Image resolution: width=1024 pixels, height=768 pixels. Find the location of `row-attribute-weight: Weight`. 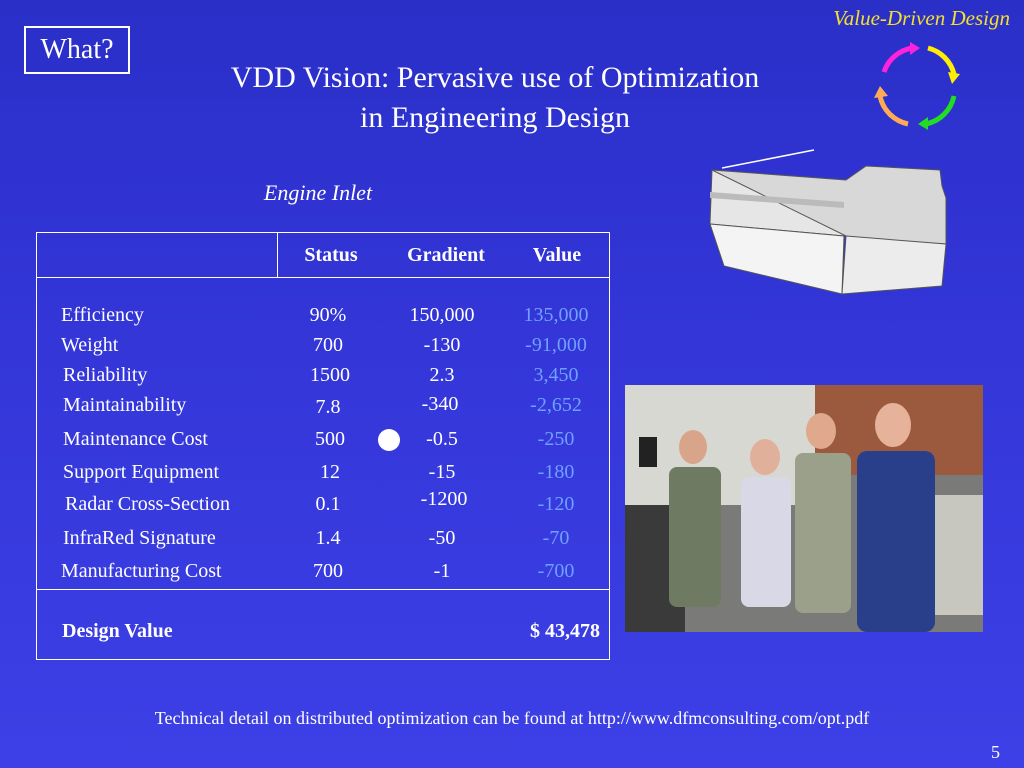

row-attribute-weight: Weight is located at coordinates (90, 345).